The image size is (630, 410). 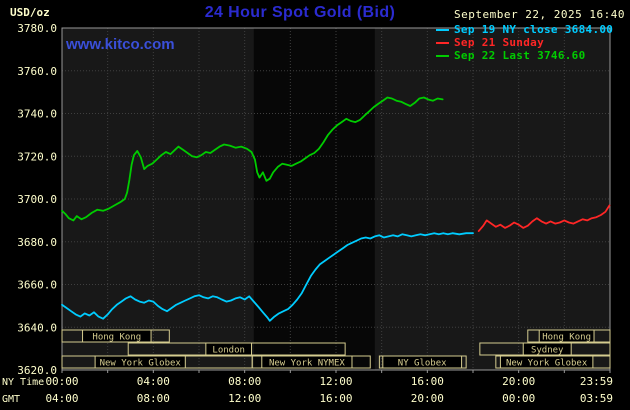 What do you see at coordinates (534, 29) in the screenshot?
I see `legend-label: Sep 19 NY close 3684.00` at bounding box center [534, 29].